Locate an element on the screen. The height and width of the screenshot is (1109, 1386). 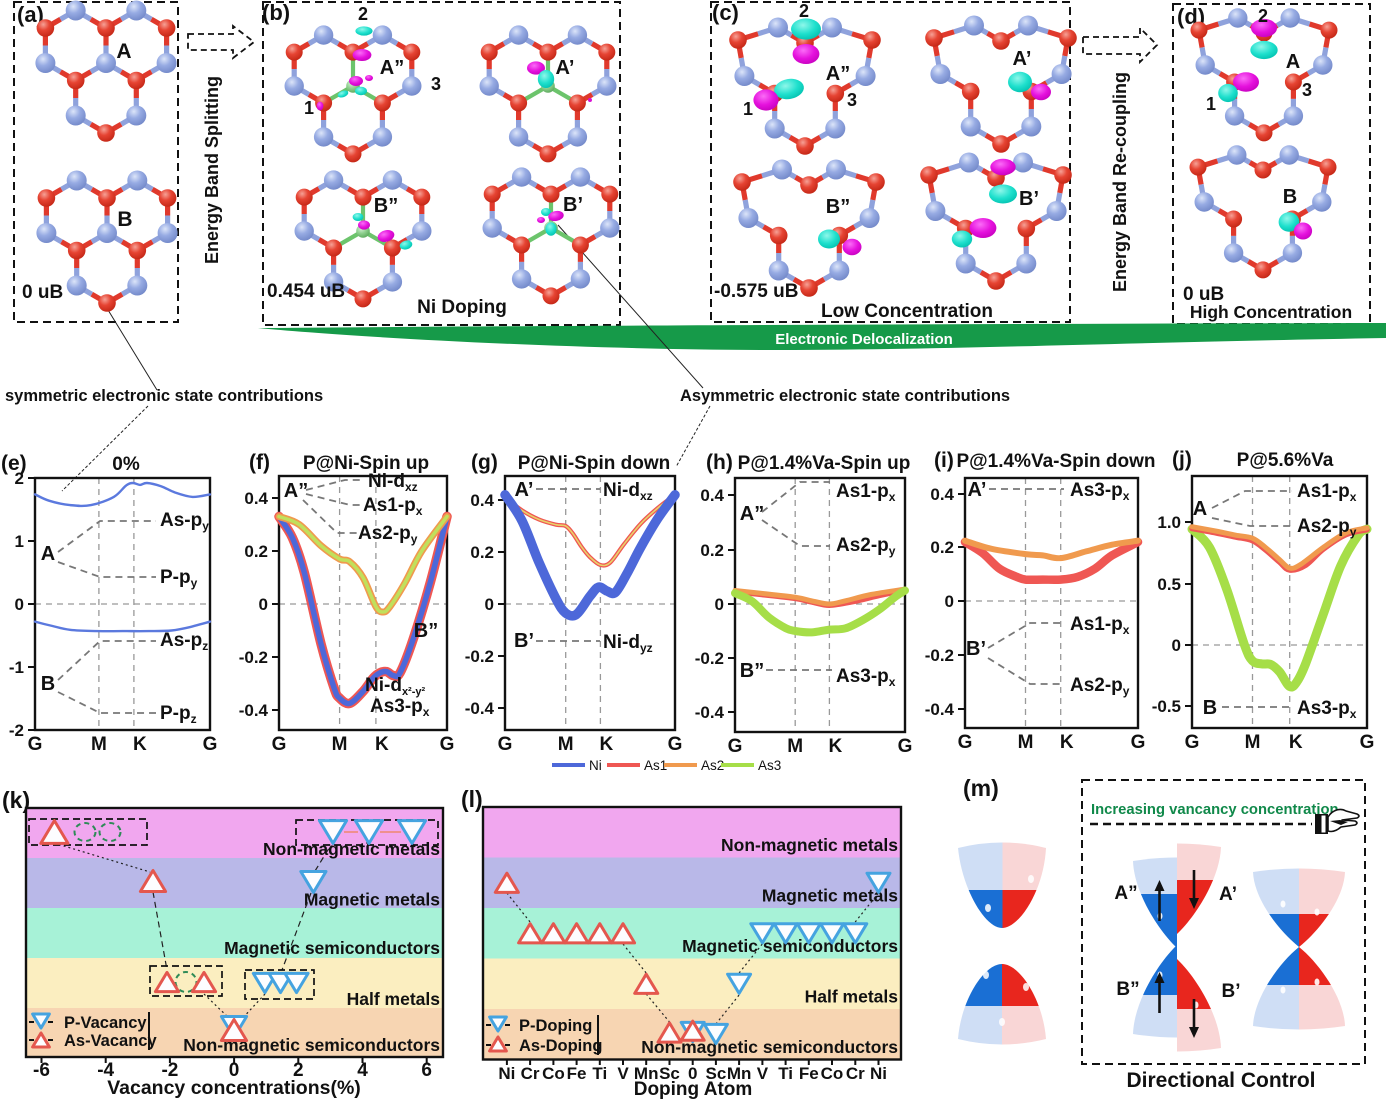
svg-text: As-Doping is located at coordinates (560, 1046).